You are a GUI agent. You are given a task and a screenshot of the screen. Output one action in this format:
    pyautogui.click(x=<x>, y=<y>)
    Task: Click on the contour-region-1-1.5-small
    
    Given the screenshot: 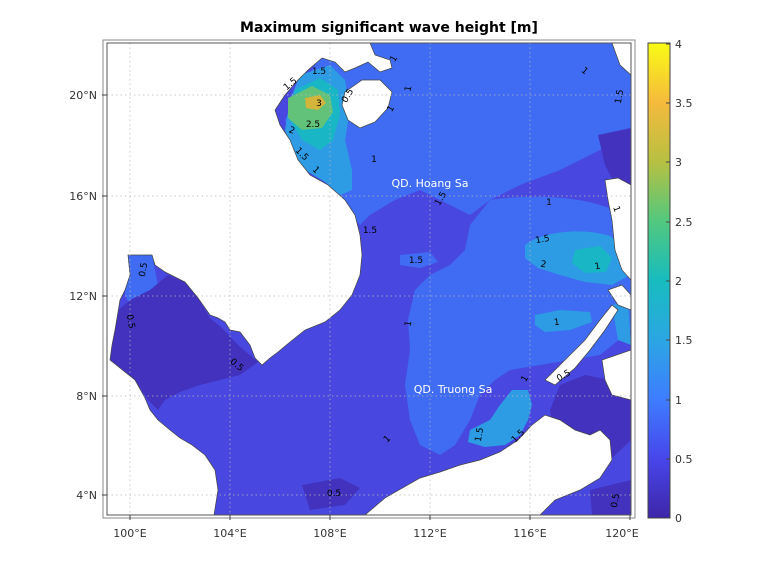 What is the action you would take?
    pyautogui.click(x=419, y=260)
    